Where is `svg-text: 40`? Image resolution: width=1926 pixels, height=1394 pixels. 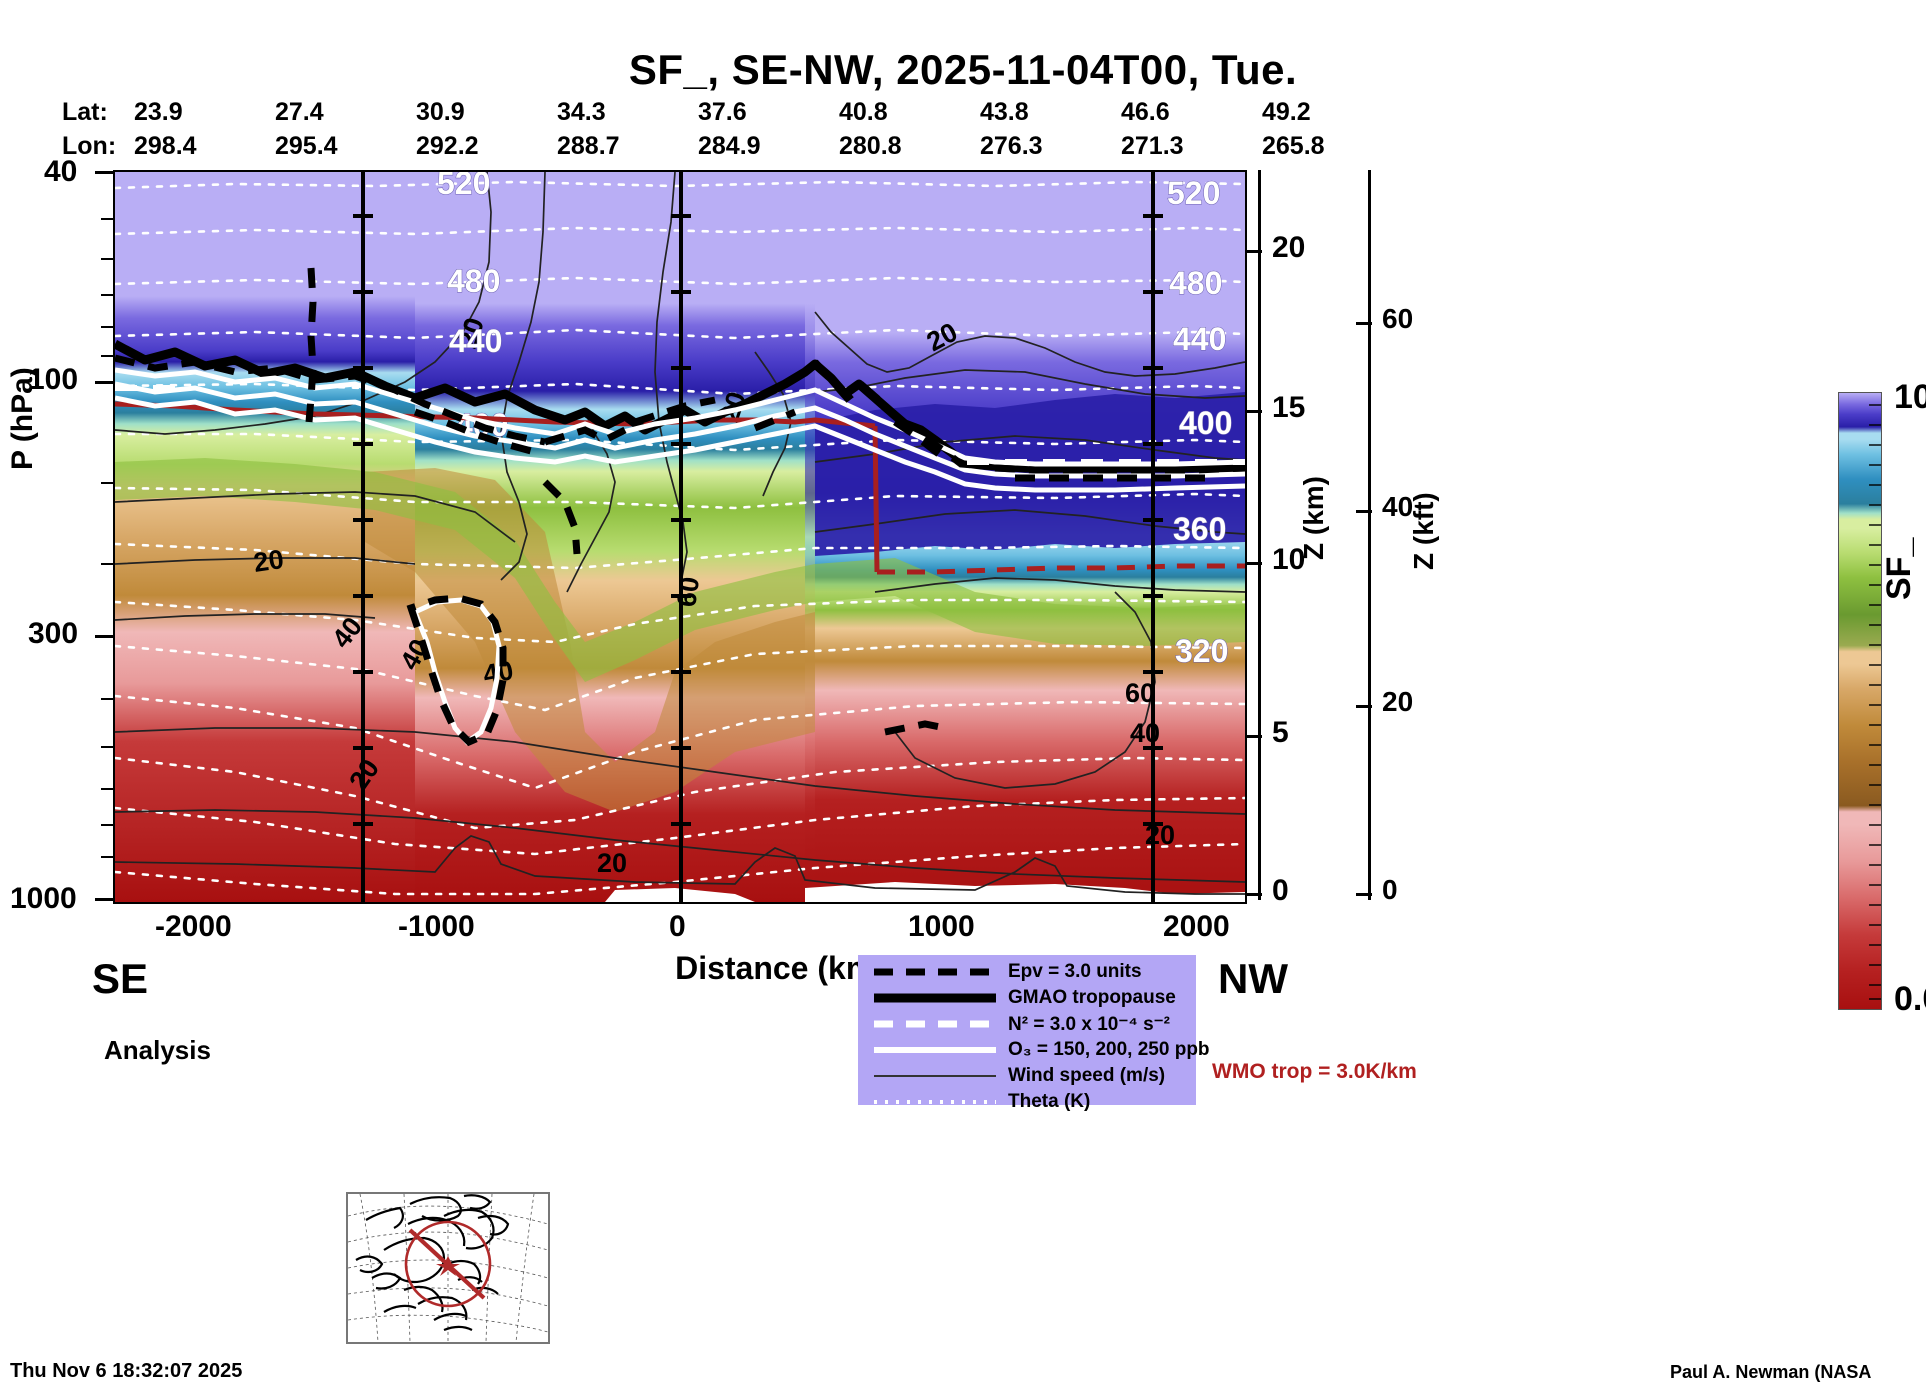
svg-text: 40 is located at coordinates (1145, 733).